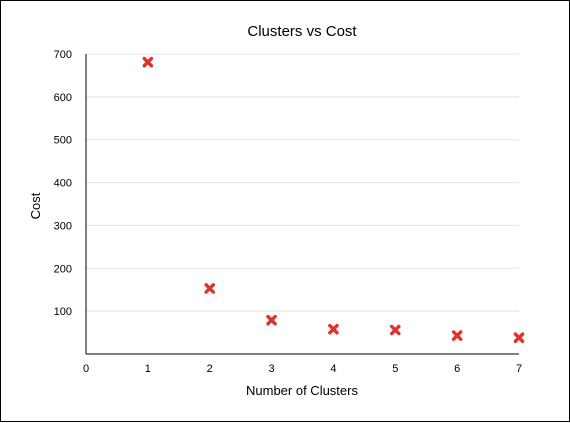 This screenshot has width=570, height=423. I want to click on y-tick-labels: 100 200 300 400 500 600 700, so click(63, 183).